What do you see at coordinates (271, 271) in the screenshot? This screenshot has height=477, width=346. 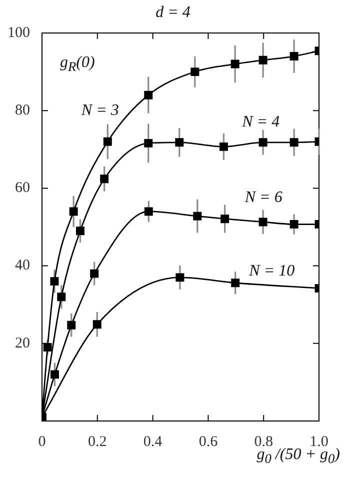 I see `legend-label: N = 10` at bounding box center [271, 271].